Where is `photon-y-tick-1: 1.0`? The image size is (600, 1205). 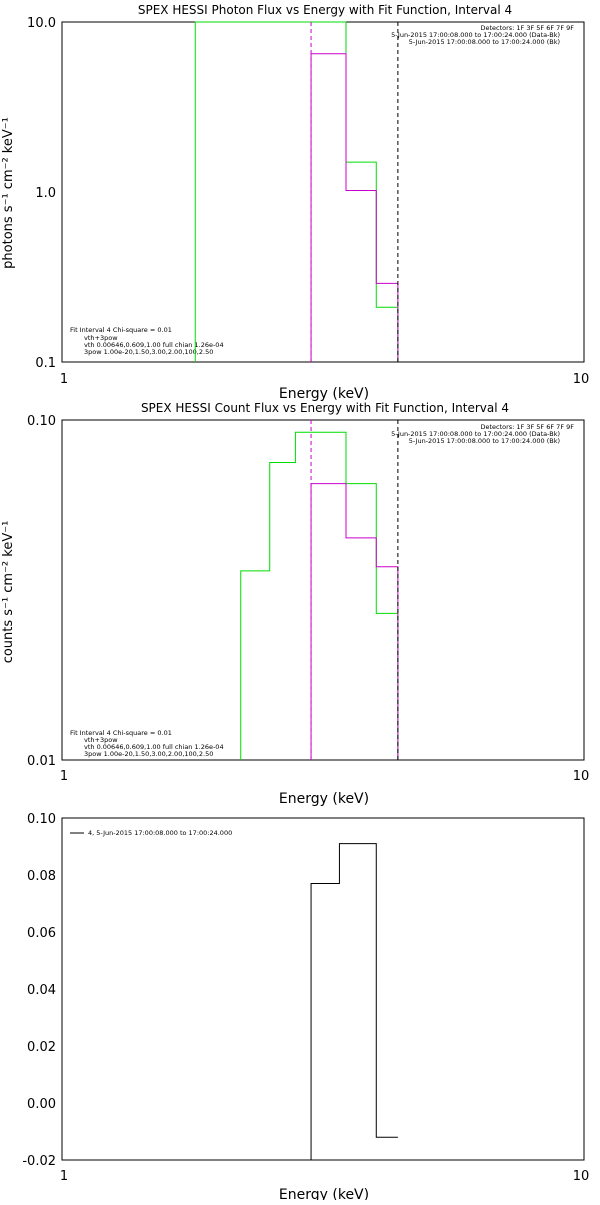 photon-y-tick-1: 1.0 is located at coordinates (45, 193).